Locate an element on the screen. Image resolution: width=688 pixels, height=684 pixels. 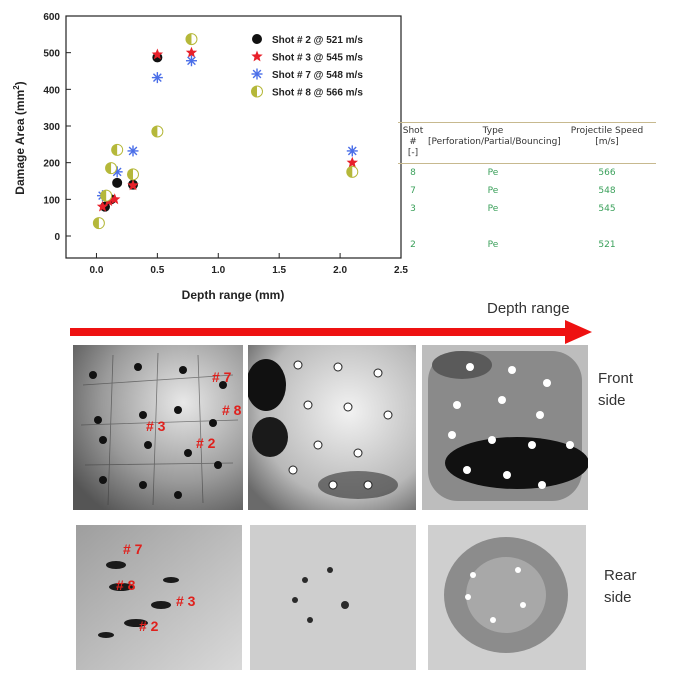
table-row: 7 Pe 548 is located at coordinates (527, 191).